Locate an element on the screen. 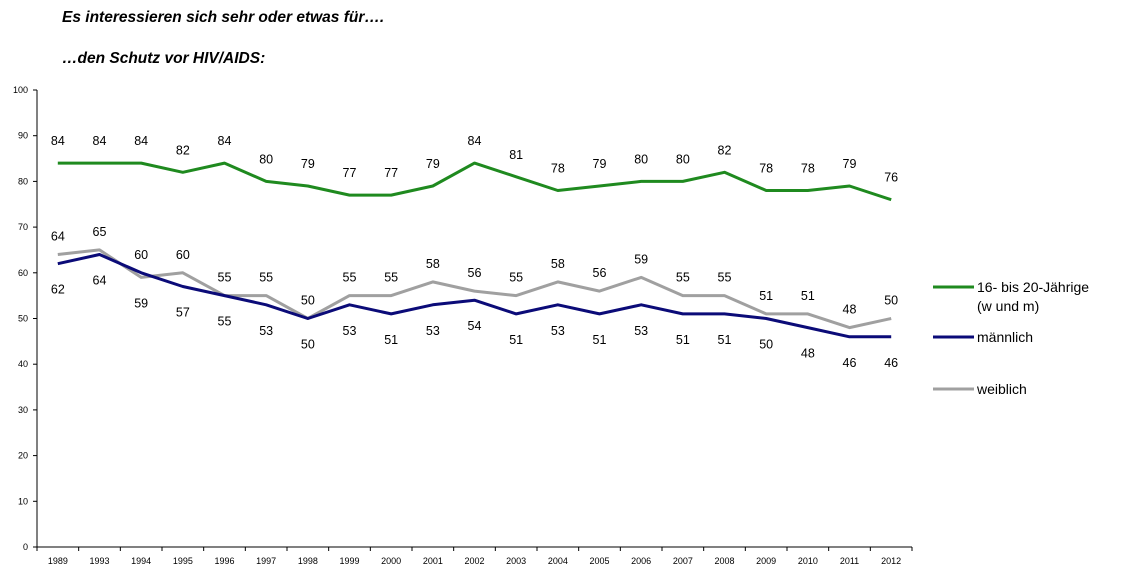  data-label: 62 is located at coordinates (58, 290).